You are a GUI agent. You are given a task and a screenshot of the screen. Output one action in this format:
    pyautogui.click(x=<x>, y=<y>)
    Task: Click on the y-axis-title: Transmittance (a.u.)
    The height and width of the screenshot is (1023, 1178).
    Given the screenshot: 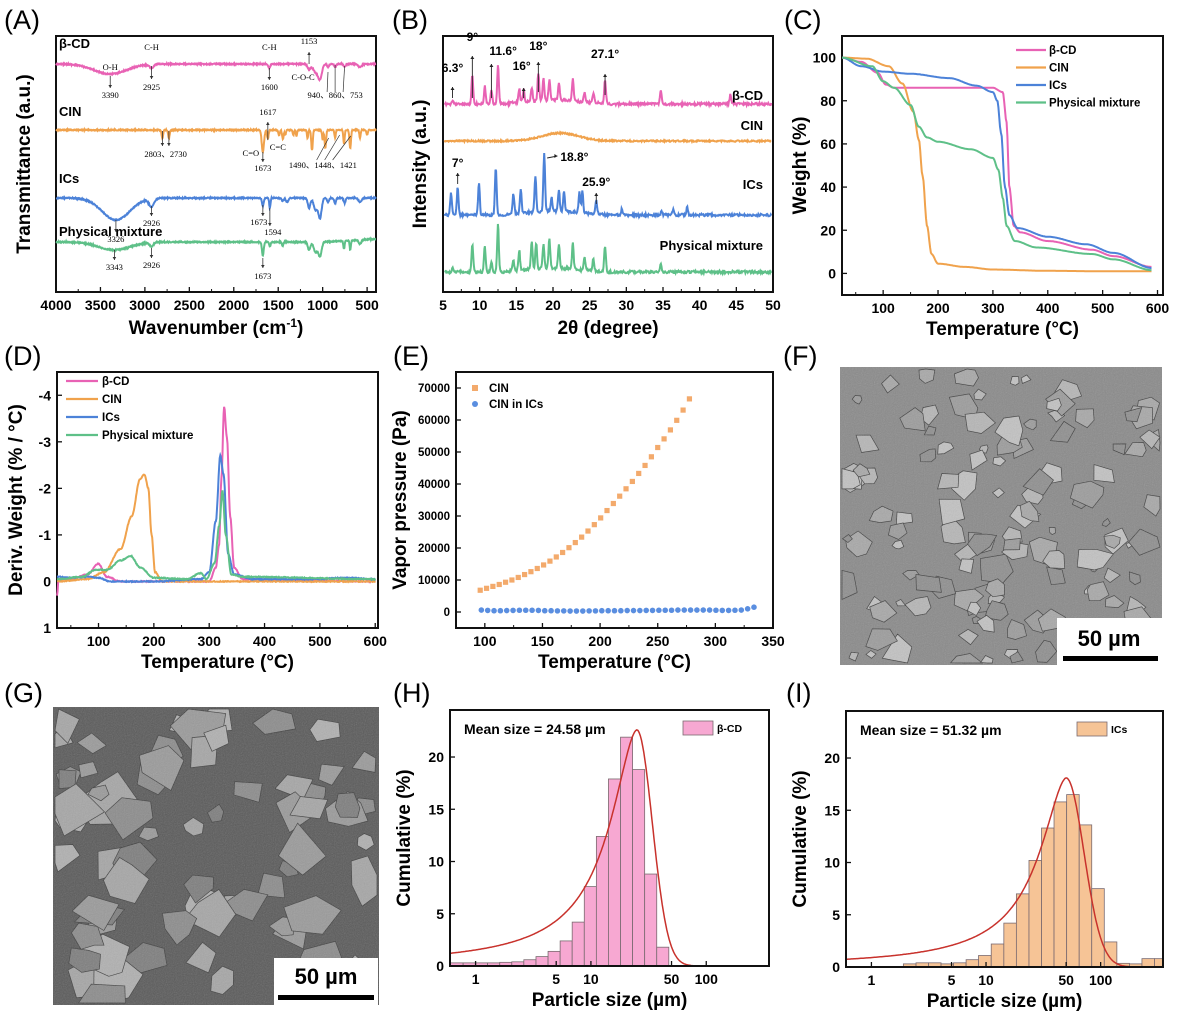 What is the action you would take?
    pyautogui.click(x=24, y=164)
    